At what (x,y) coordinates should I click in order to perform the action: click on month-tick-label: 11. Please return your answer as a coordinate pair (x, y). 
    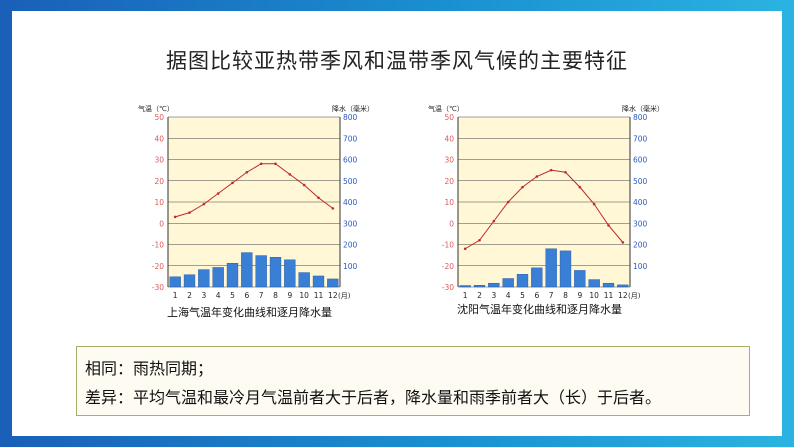
    Looking at the image, I should click on (609, 295).